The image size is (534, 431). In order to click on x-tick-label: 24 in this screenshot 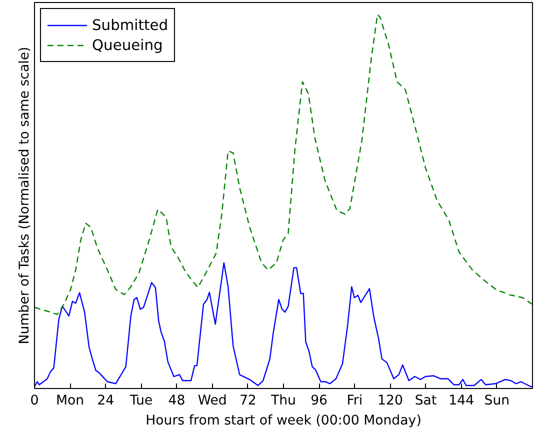, I will do `click(105, 401)`.